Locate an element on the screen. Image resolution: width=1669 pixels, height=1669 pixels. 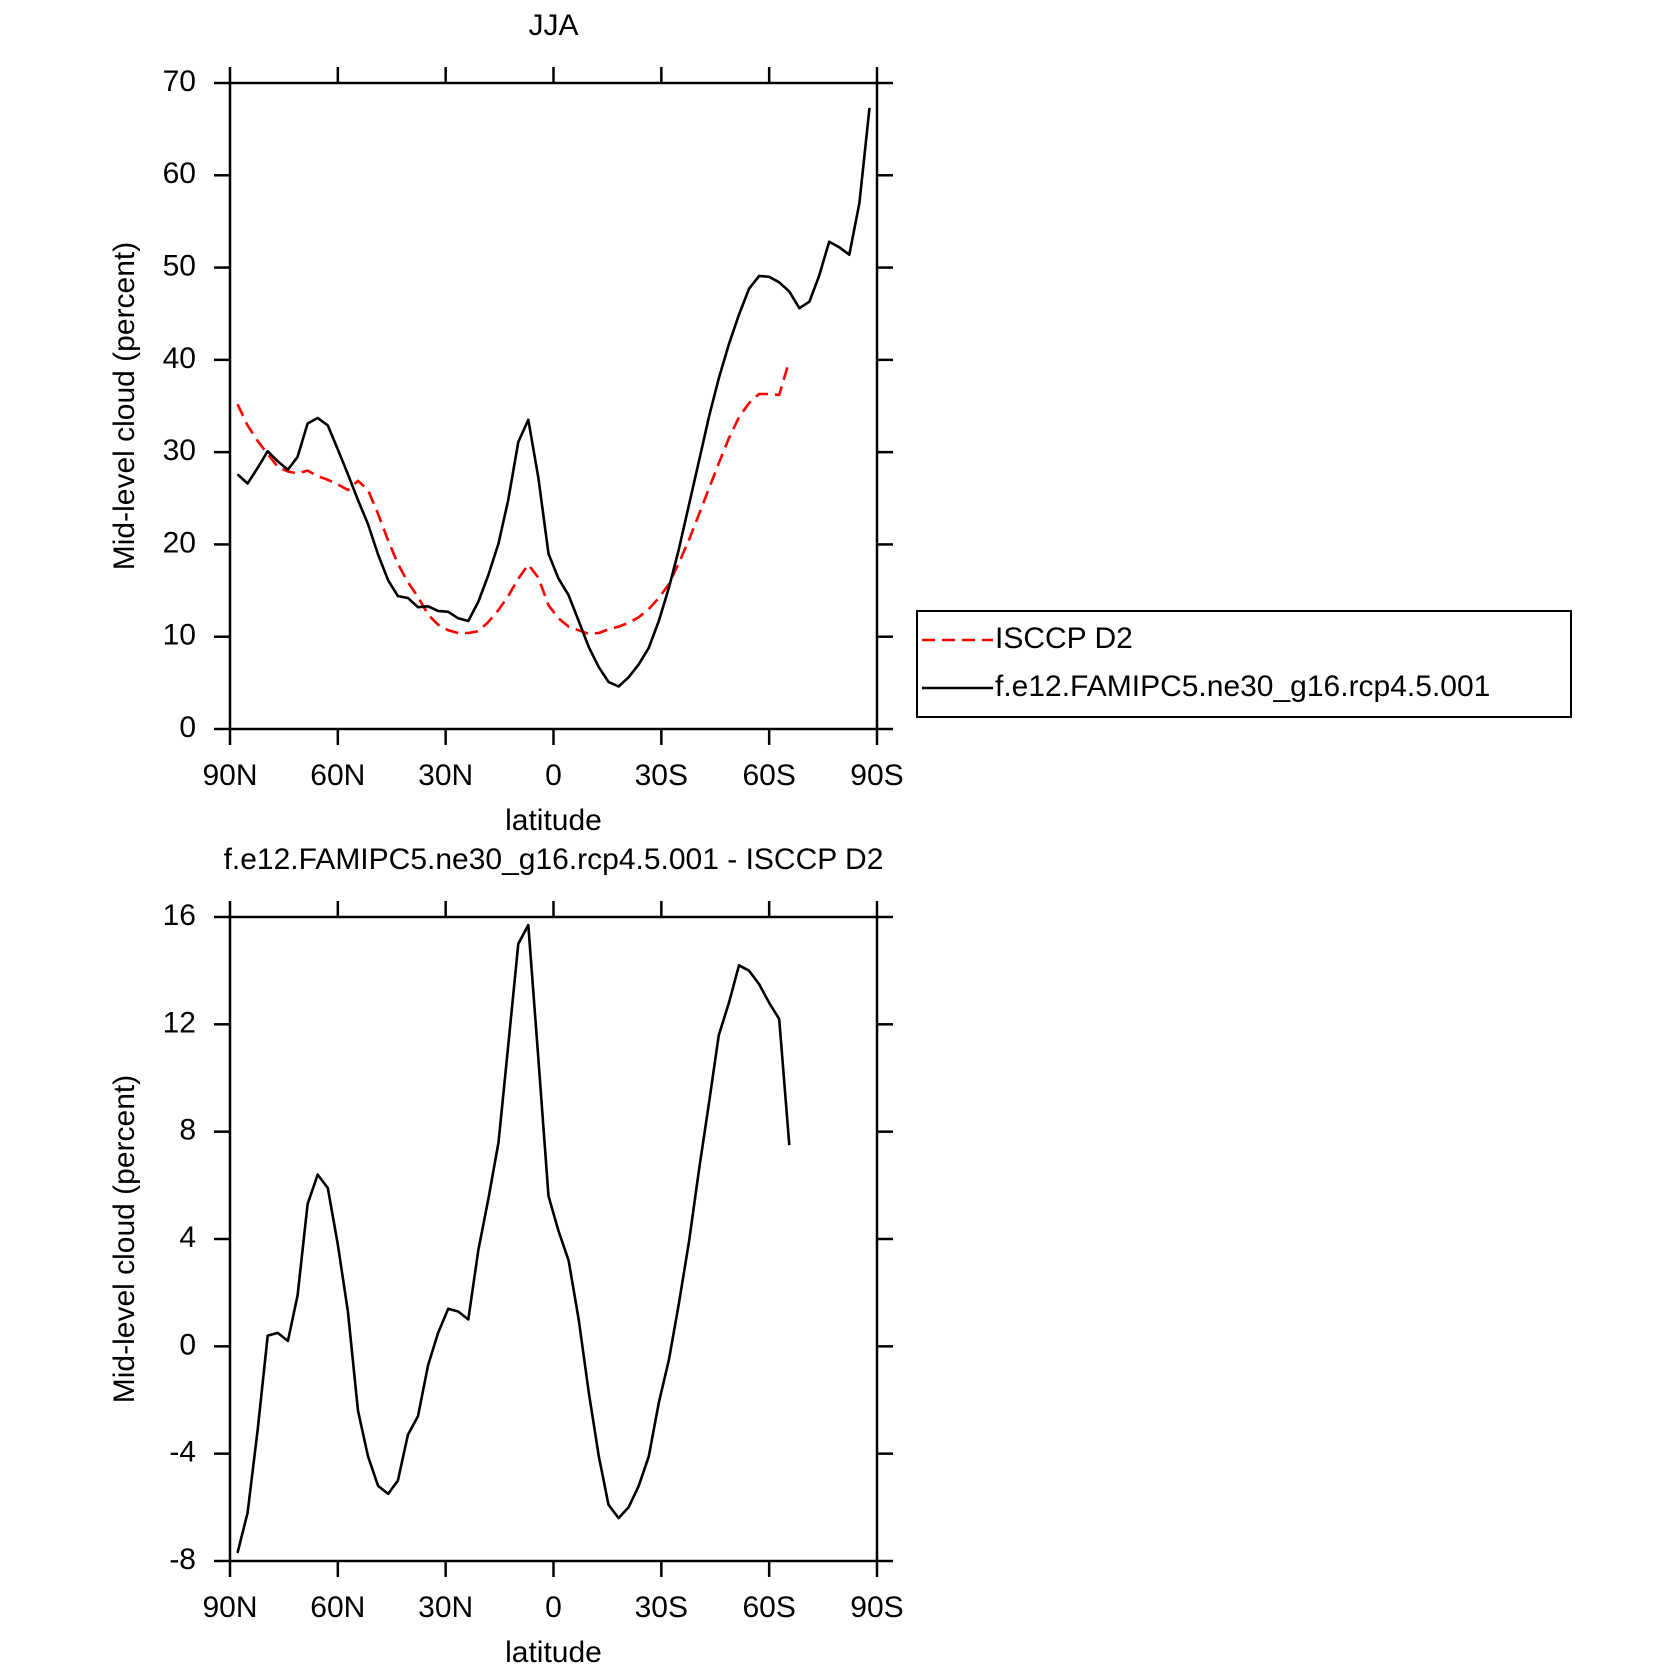
y-tick-label: 60 is located at coordinates (179, 173).